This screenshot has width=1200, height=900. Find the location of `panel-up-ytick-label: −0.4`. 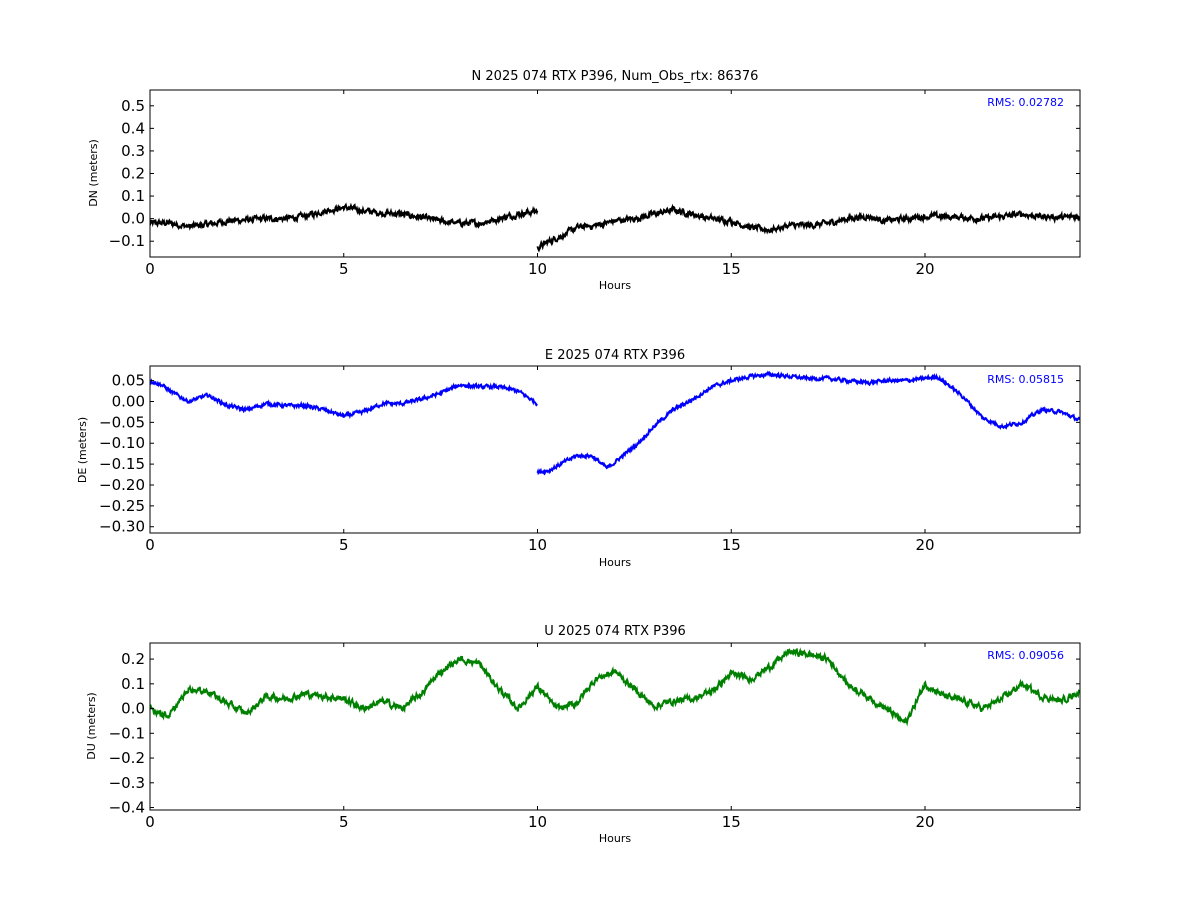

panel-up-ytick-label: −0.4 is located at coordinates (127, 808).